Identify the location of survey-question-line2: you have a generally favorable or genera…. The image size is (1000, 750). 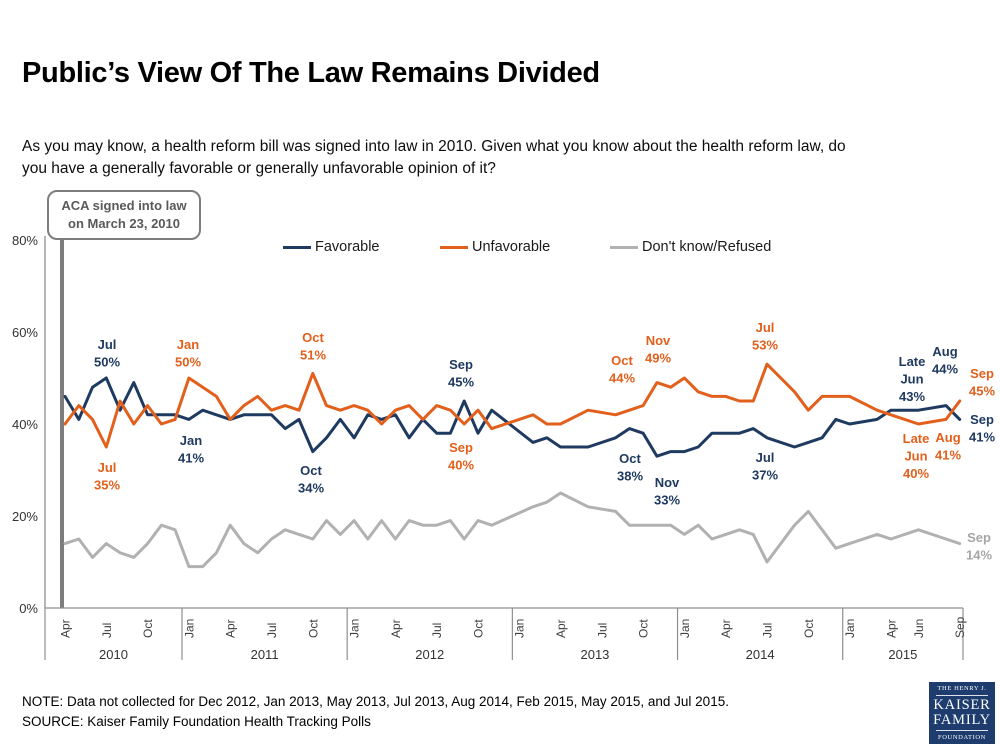
(259, 168).